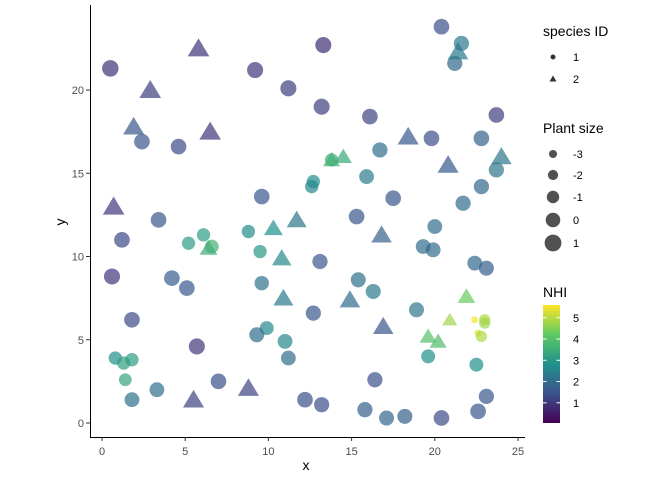 The height and width of the screenshot is (485, 672). Describe the element at coordinates (551, 364) in the screenshot. I see `nhi-colorbar` at that location.